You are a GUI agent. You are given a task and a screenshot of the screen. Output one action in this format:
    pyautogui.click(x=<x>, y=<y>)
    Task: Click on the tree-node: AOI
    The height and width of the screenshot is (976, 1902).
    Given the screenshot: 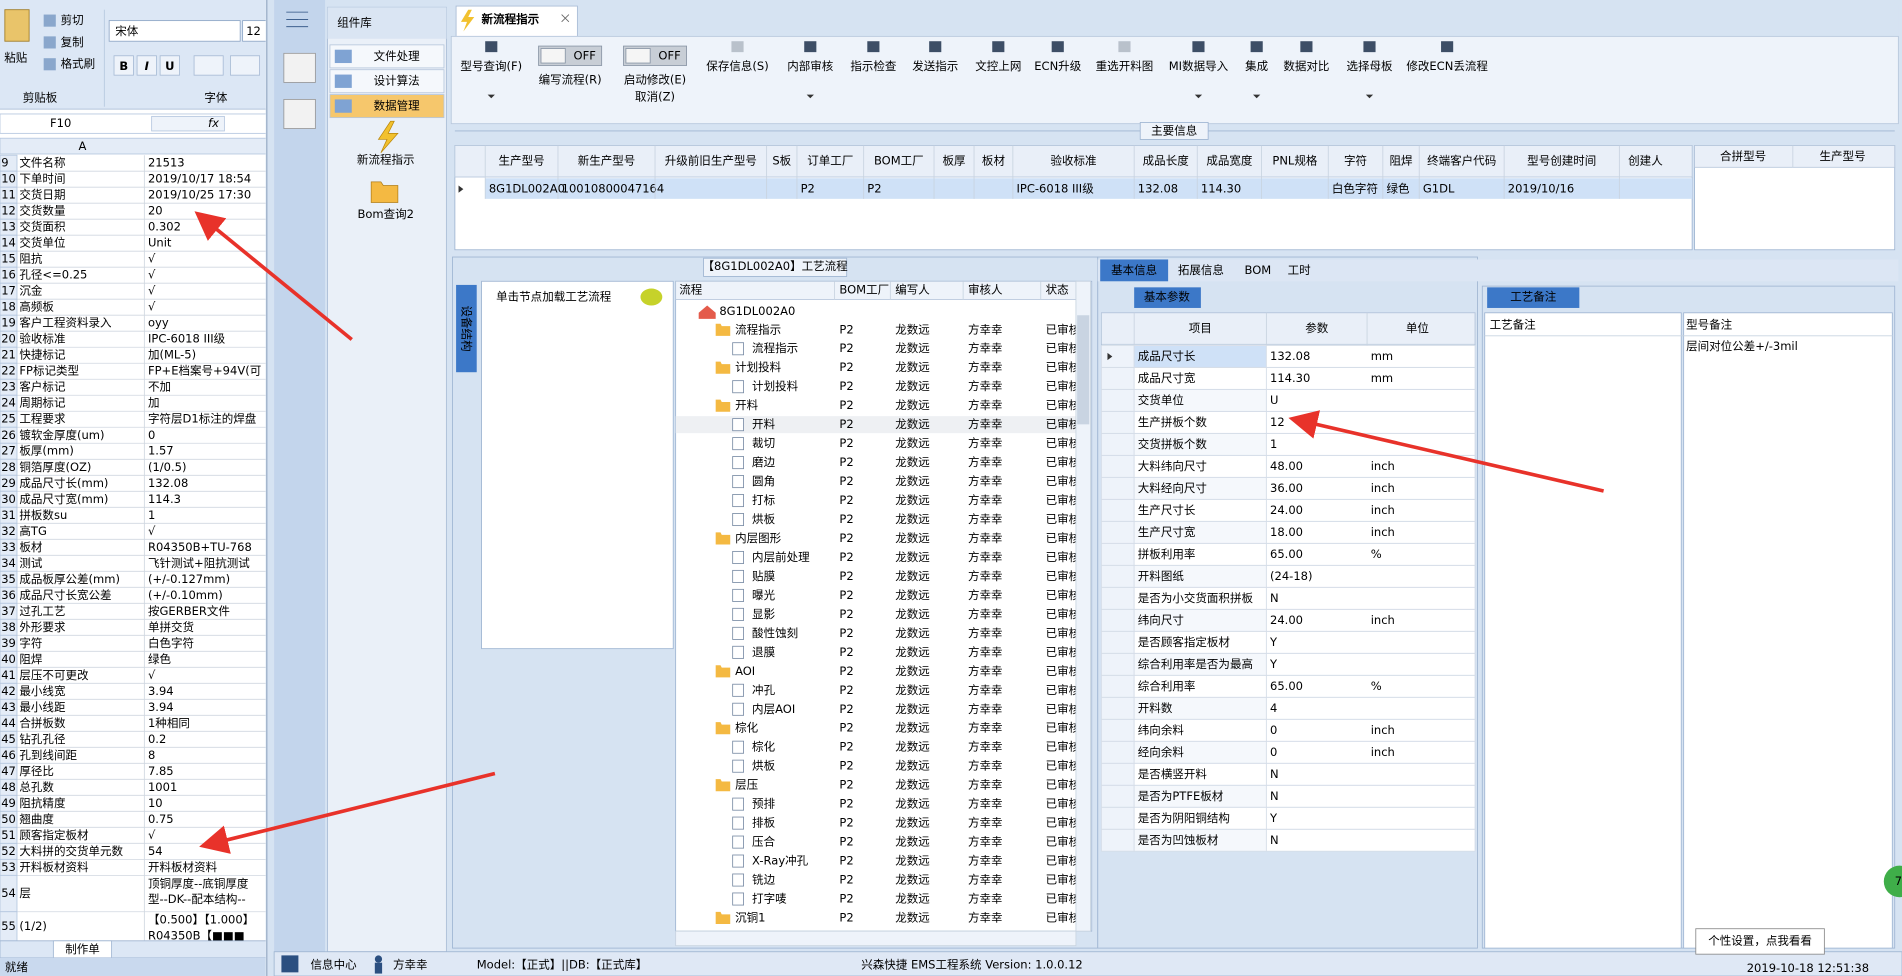 What is the action you would take?
    pyautogui.click(x=745, y=671)
    